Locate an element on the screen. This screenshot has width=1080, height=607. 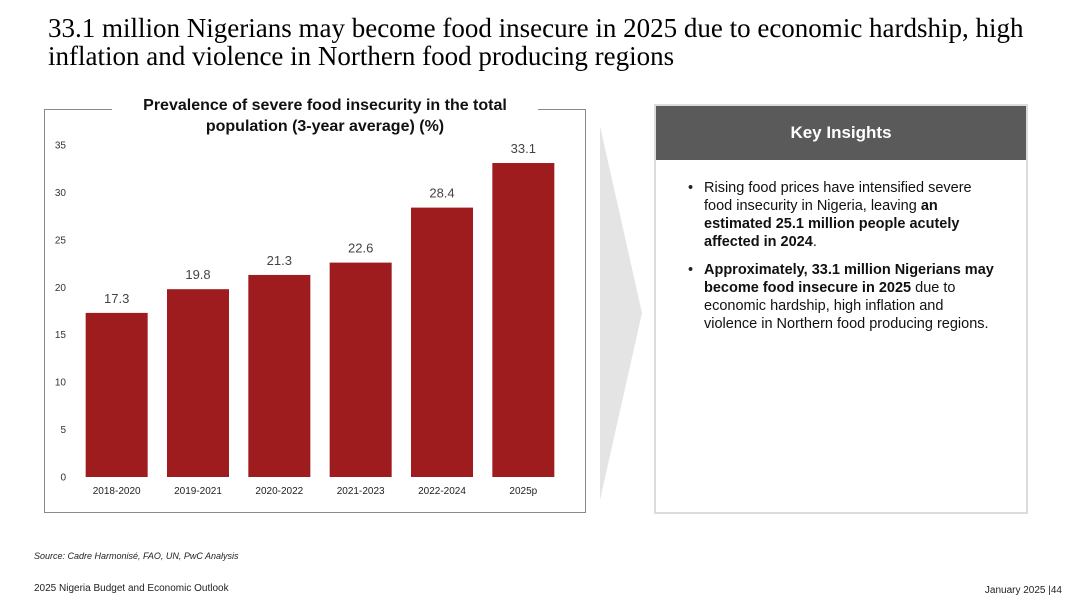
y-tick-label: 10 is located at coordinates (61, 383).